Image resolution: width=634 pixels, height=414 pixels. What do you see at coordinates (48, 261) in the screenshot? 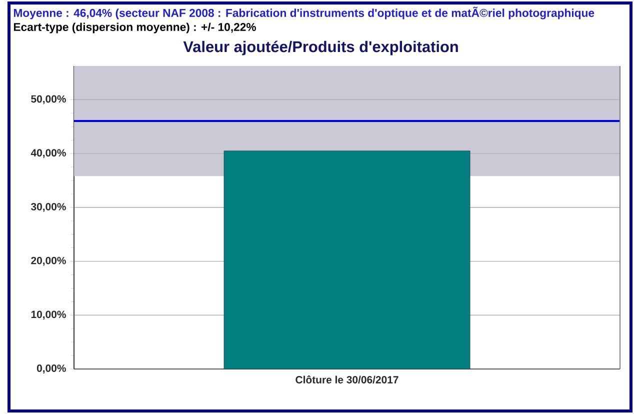
I see `y-tick-label: 20,00%` at bounding box center [48, 261].